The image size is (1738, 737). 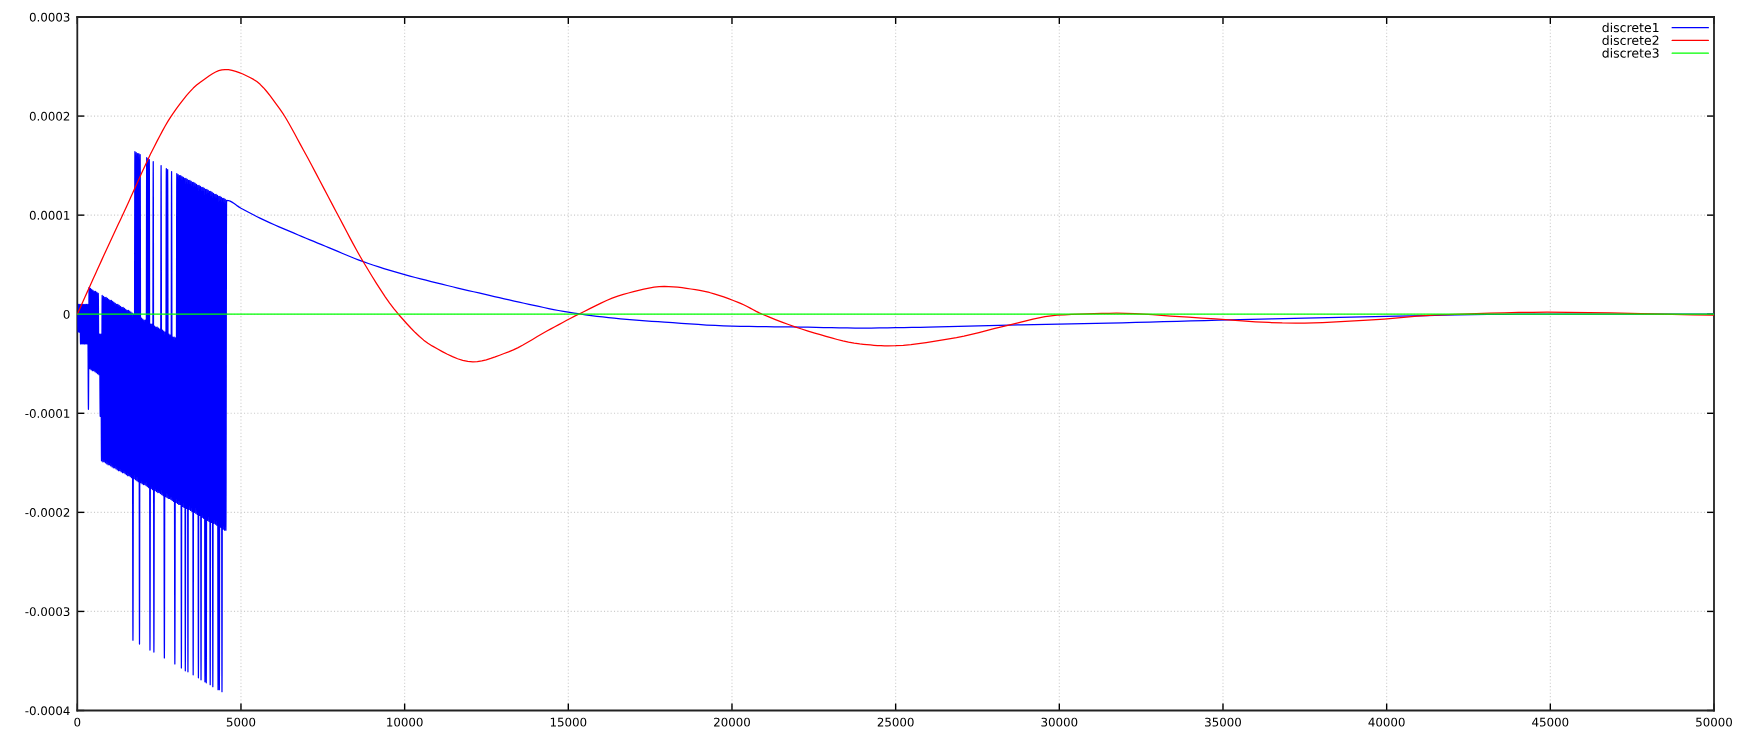 I want to click on x-tick-label: 50000, so click(x=1714, y=722).